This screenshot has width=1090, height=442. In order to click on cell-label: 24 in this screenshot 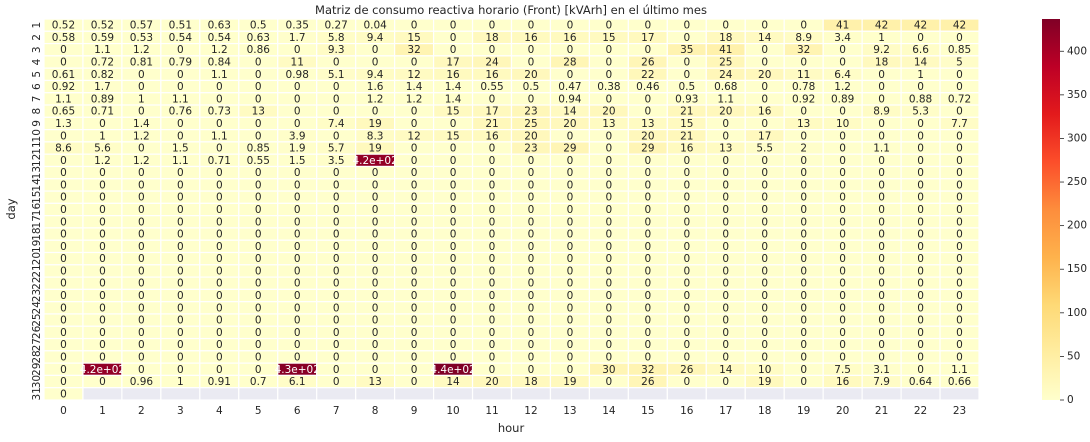, I will do `click(726, 75)`.